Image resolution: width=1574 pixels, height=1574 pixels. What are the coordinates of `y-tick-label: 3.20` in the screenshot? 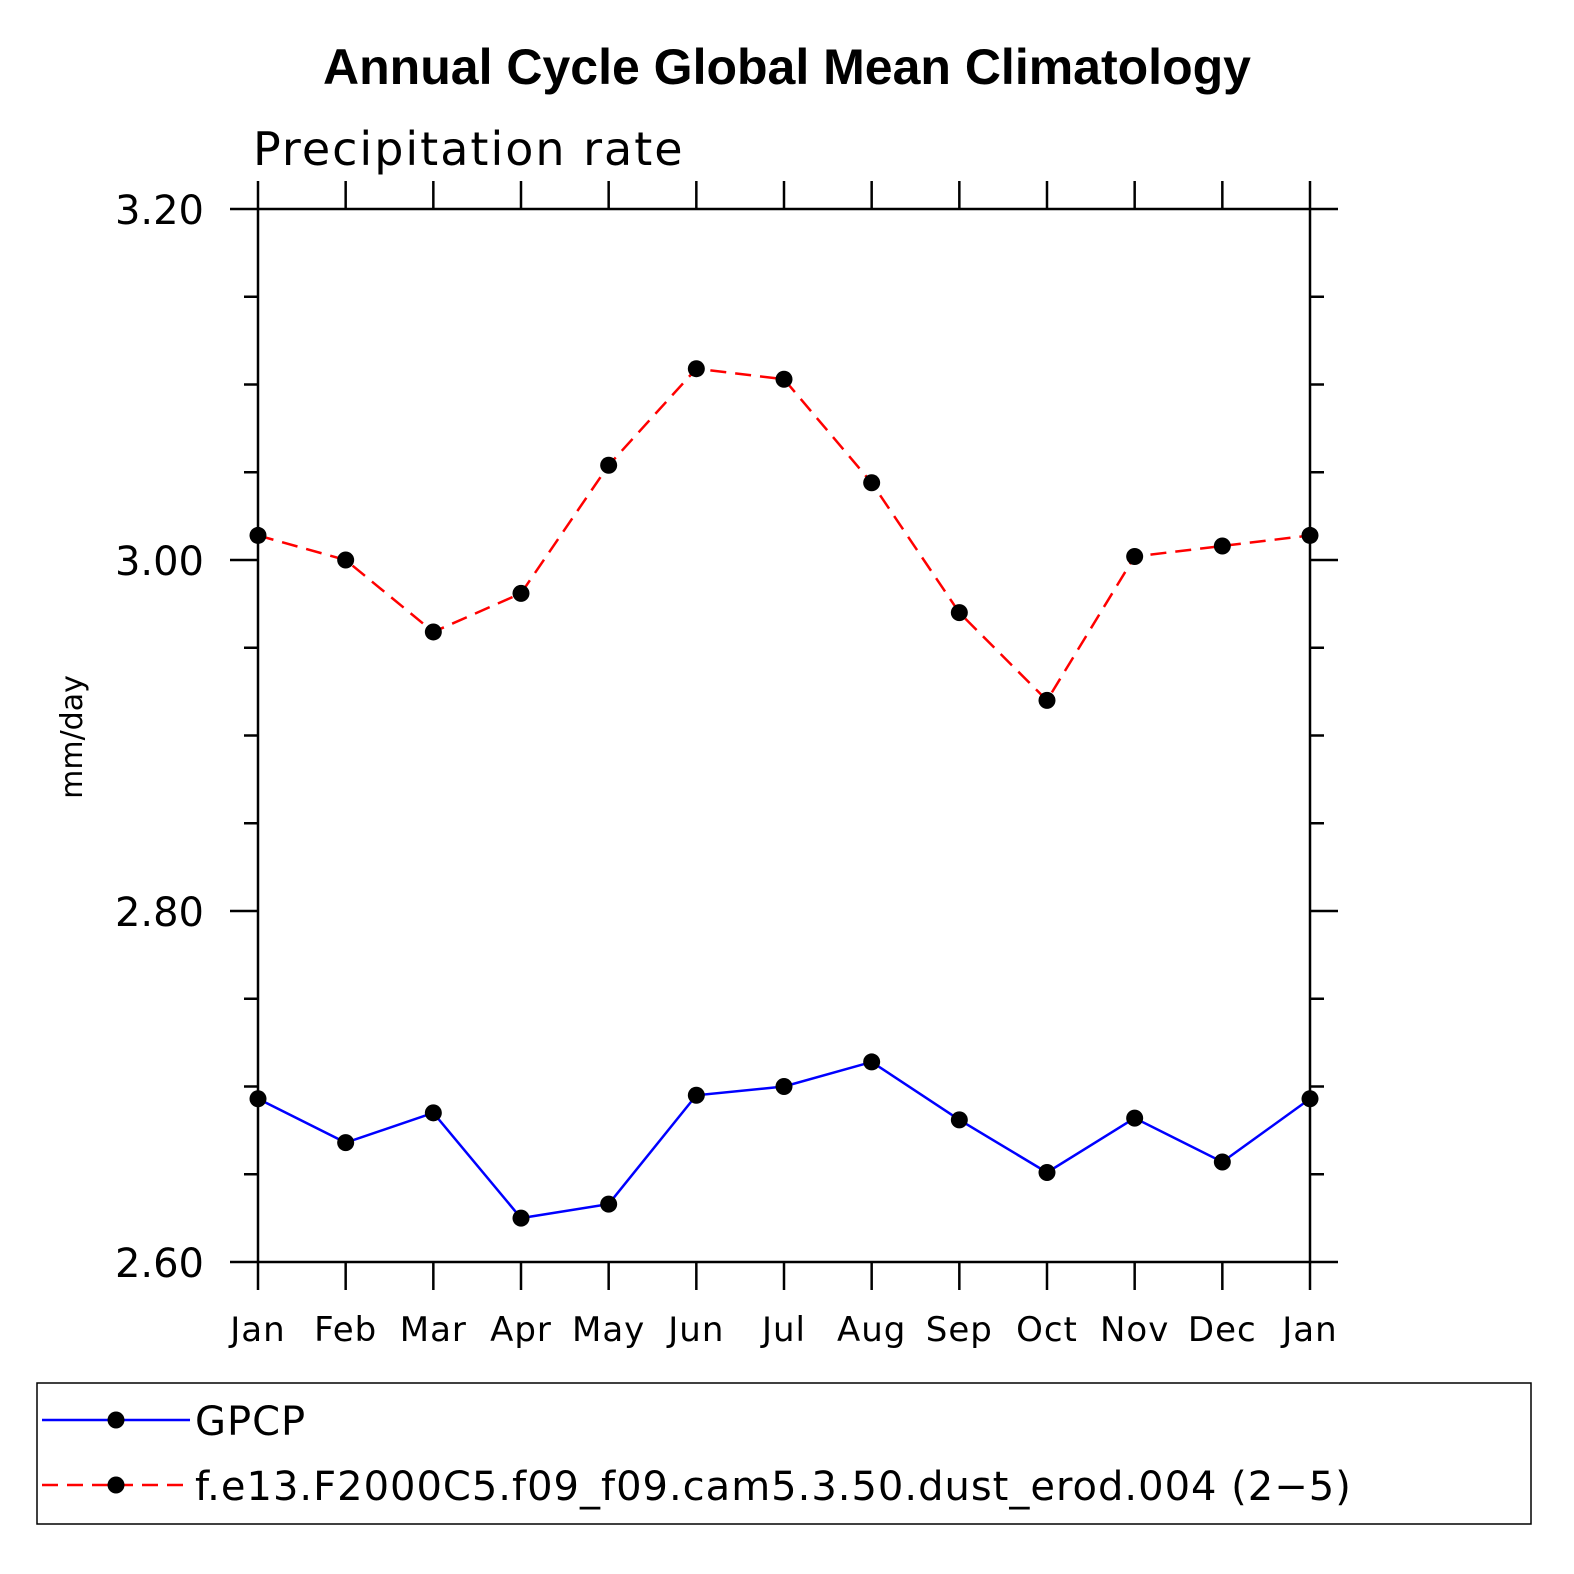 It's located at (159, 211).